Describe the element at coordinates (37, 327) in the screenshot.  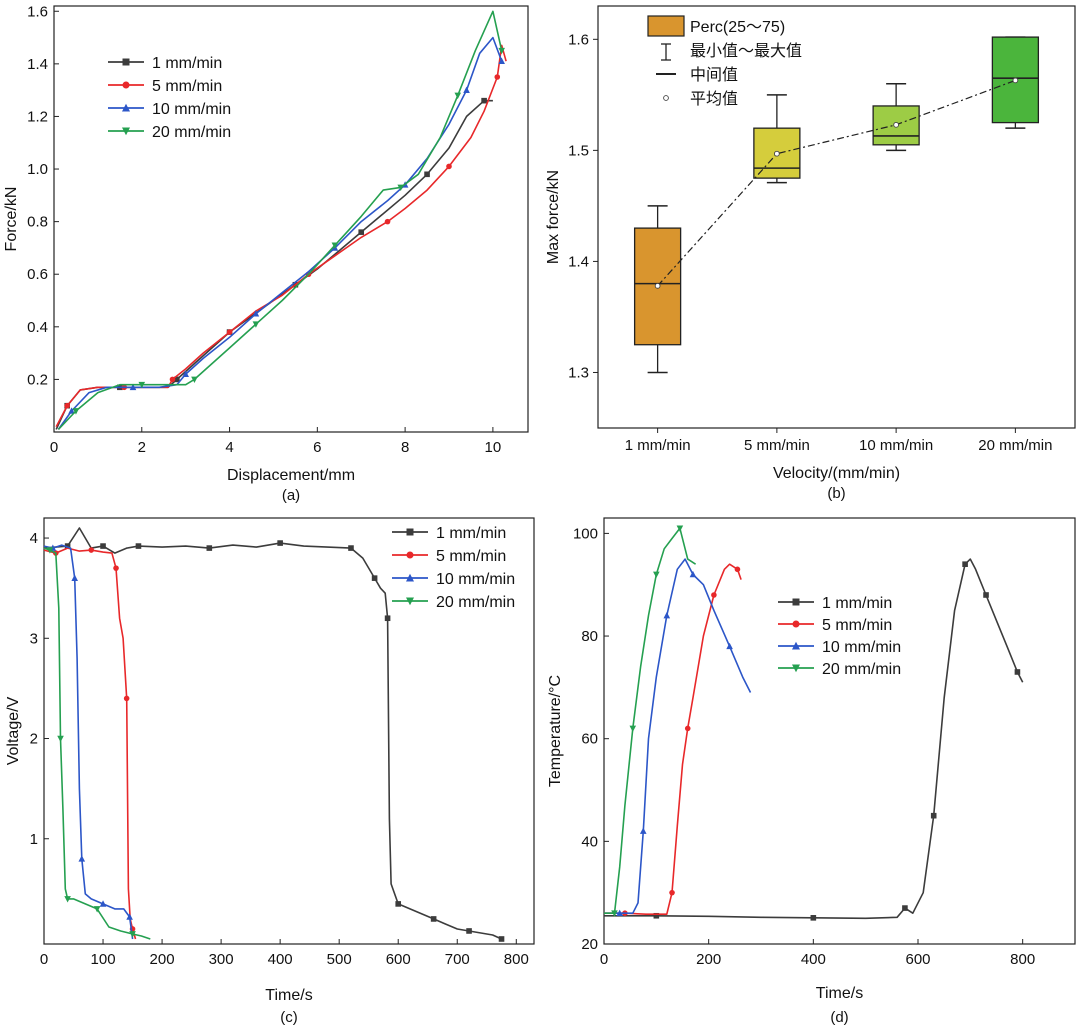
I see `y-tick-label-a: 0.4` at that location.